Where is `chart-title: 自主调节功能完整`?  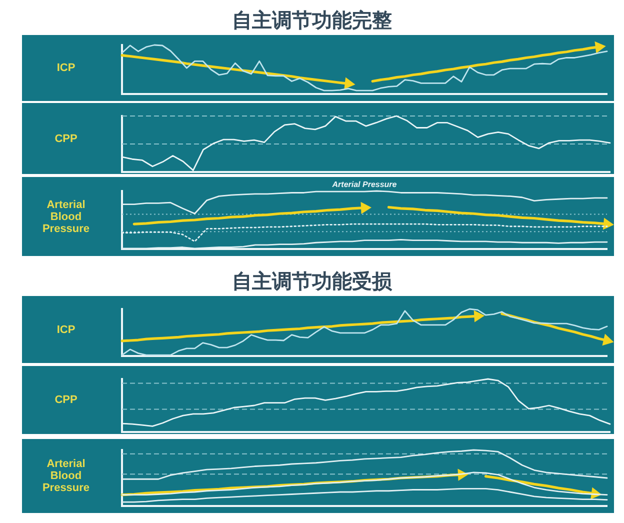
chart-title: 自主调节功能完整 is located at coordinates (312, 20).